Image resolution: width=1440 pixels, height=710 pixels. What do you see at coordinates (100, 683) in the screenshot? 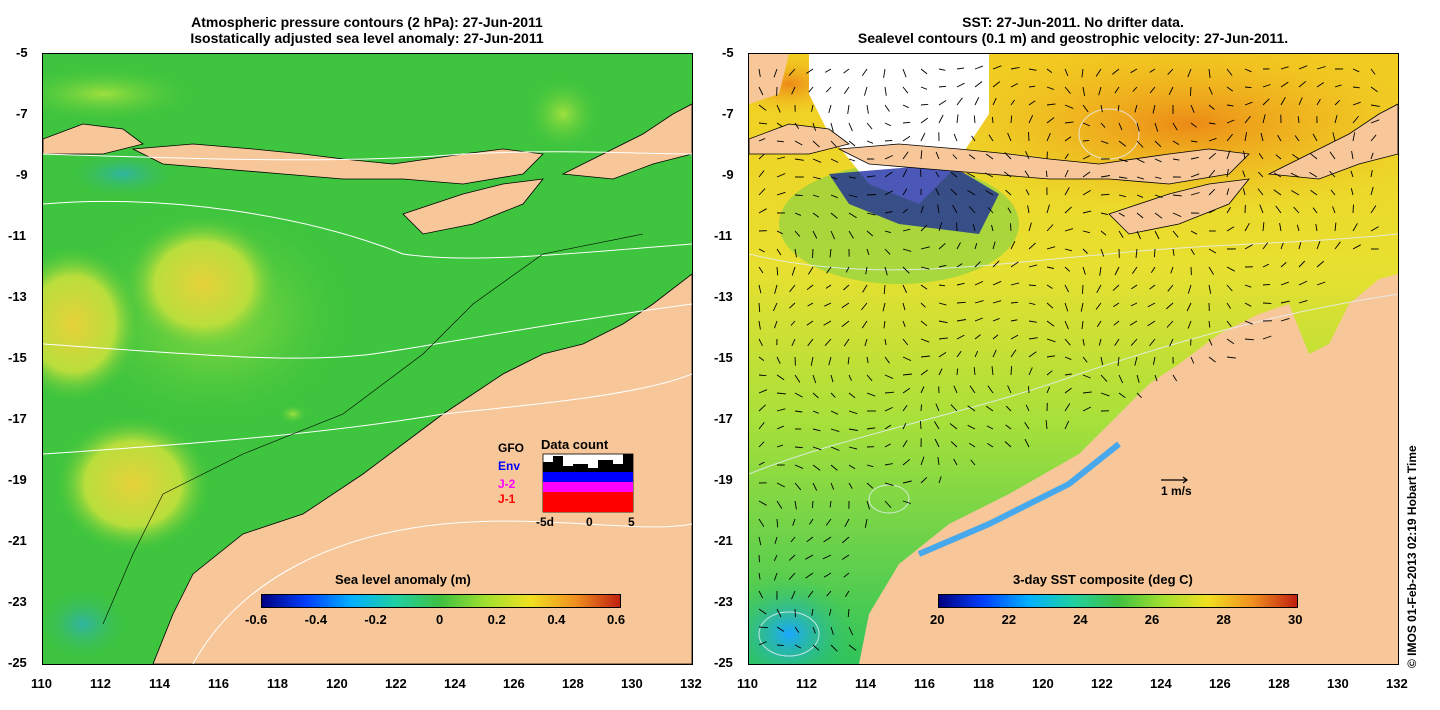
I see `x-tick-label: 112` at bounding box center [100, 683].